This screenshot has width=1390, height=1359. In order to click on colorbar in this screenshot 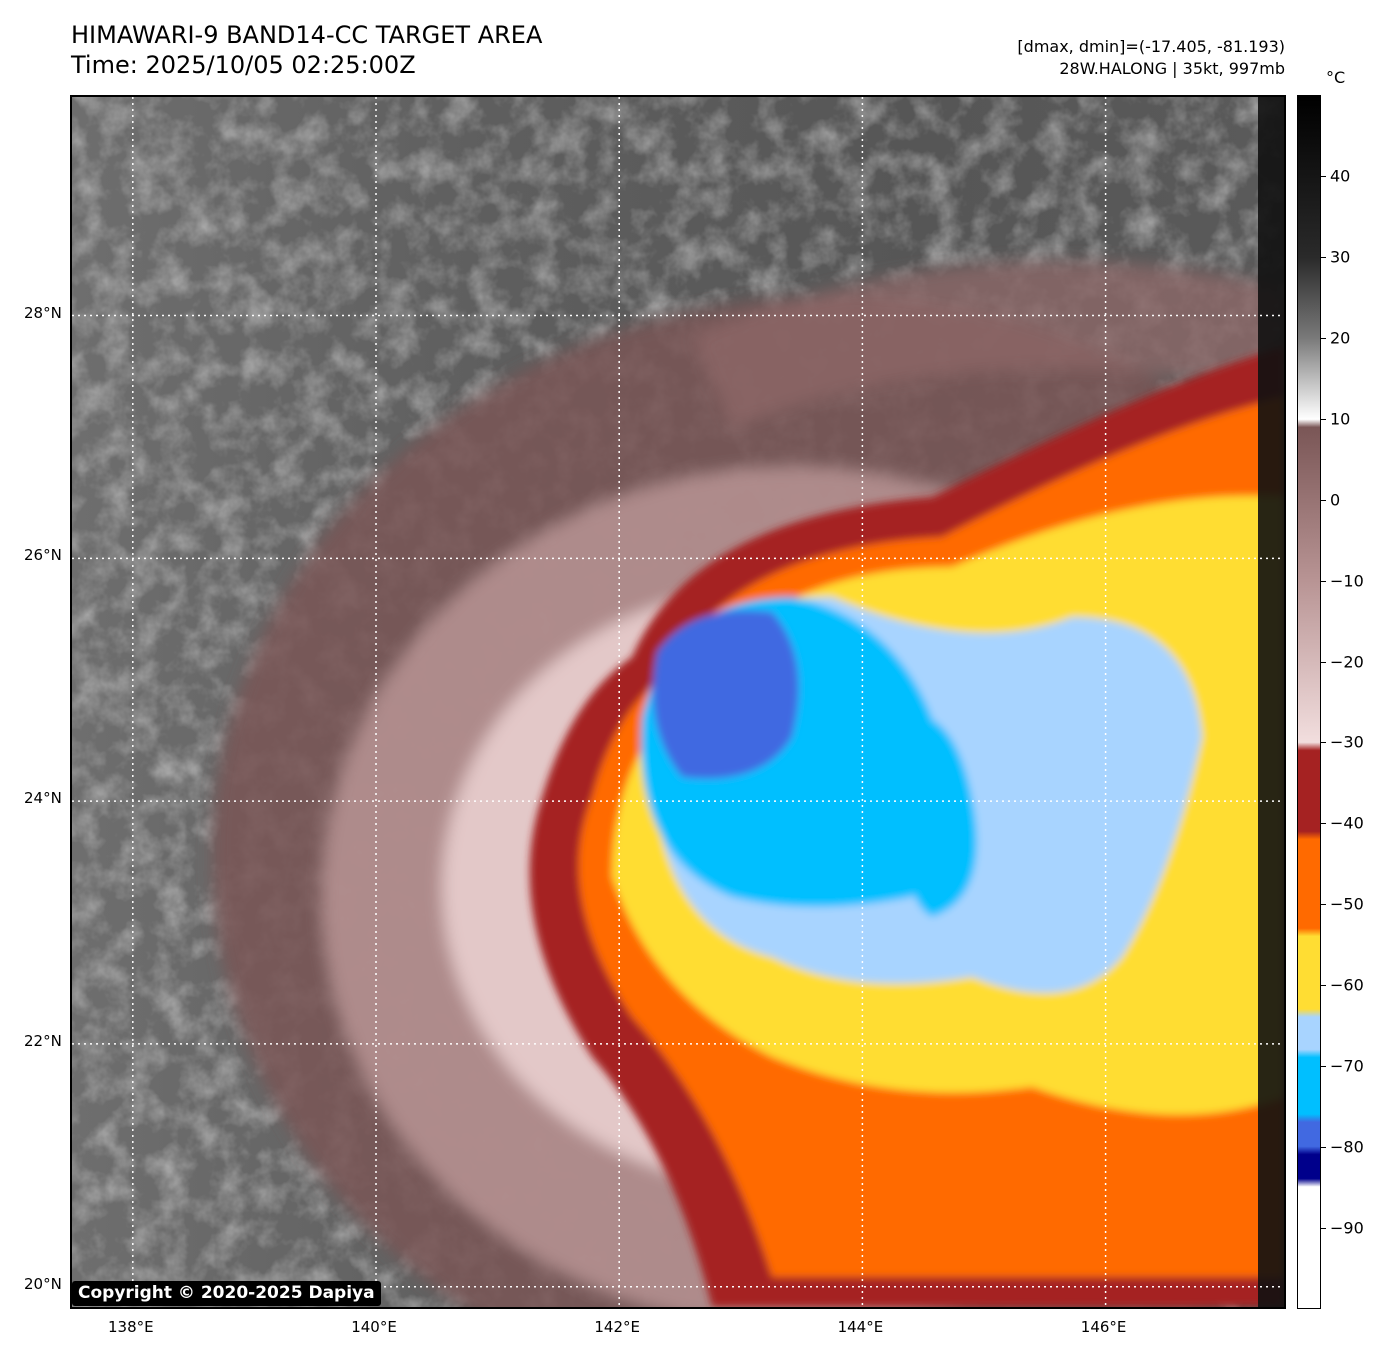, I will do `click(1309, 702)`.